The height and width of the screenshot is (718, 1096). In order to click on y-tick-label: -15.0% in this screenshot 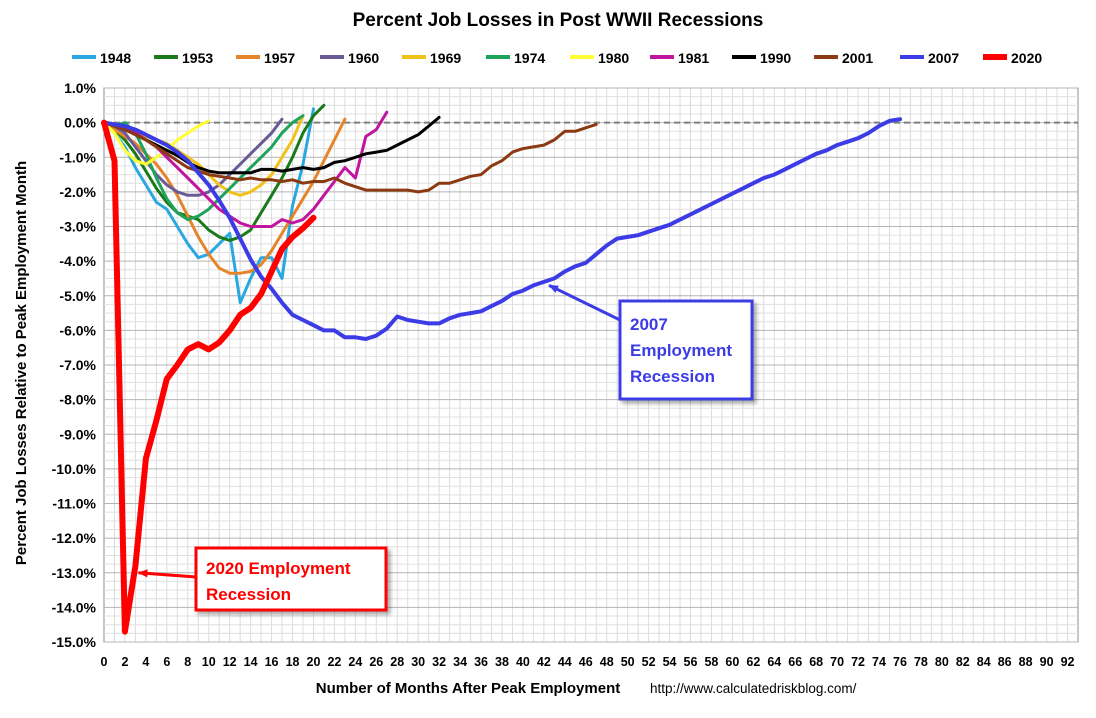, I will do `click(74, 642)`.